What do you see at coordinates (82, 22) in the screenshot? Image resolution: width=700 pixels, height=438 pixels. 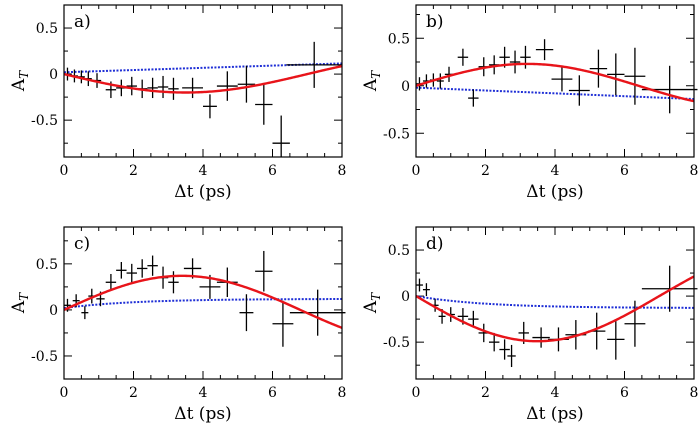 I see `panel-label: a)` at bounding box center [82, 22].